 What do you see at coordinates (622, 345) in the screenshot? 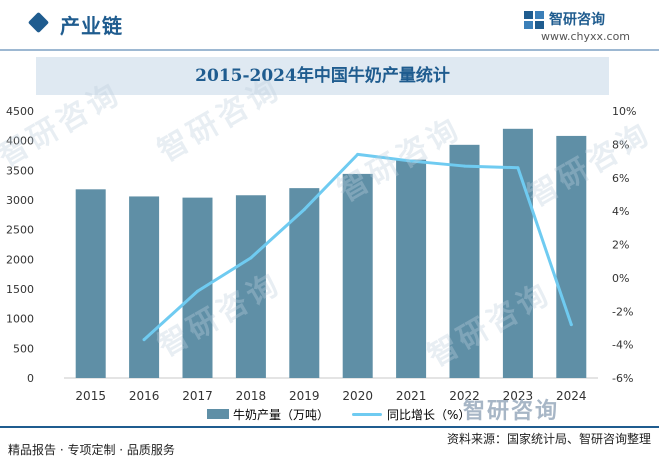
I see `y-right-tick-label: -4%` at bounding box center [622, 345].